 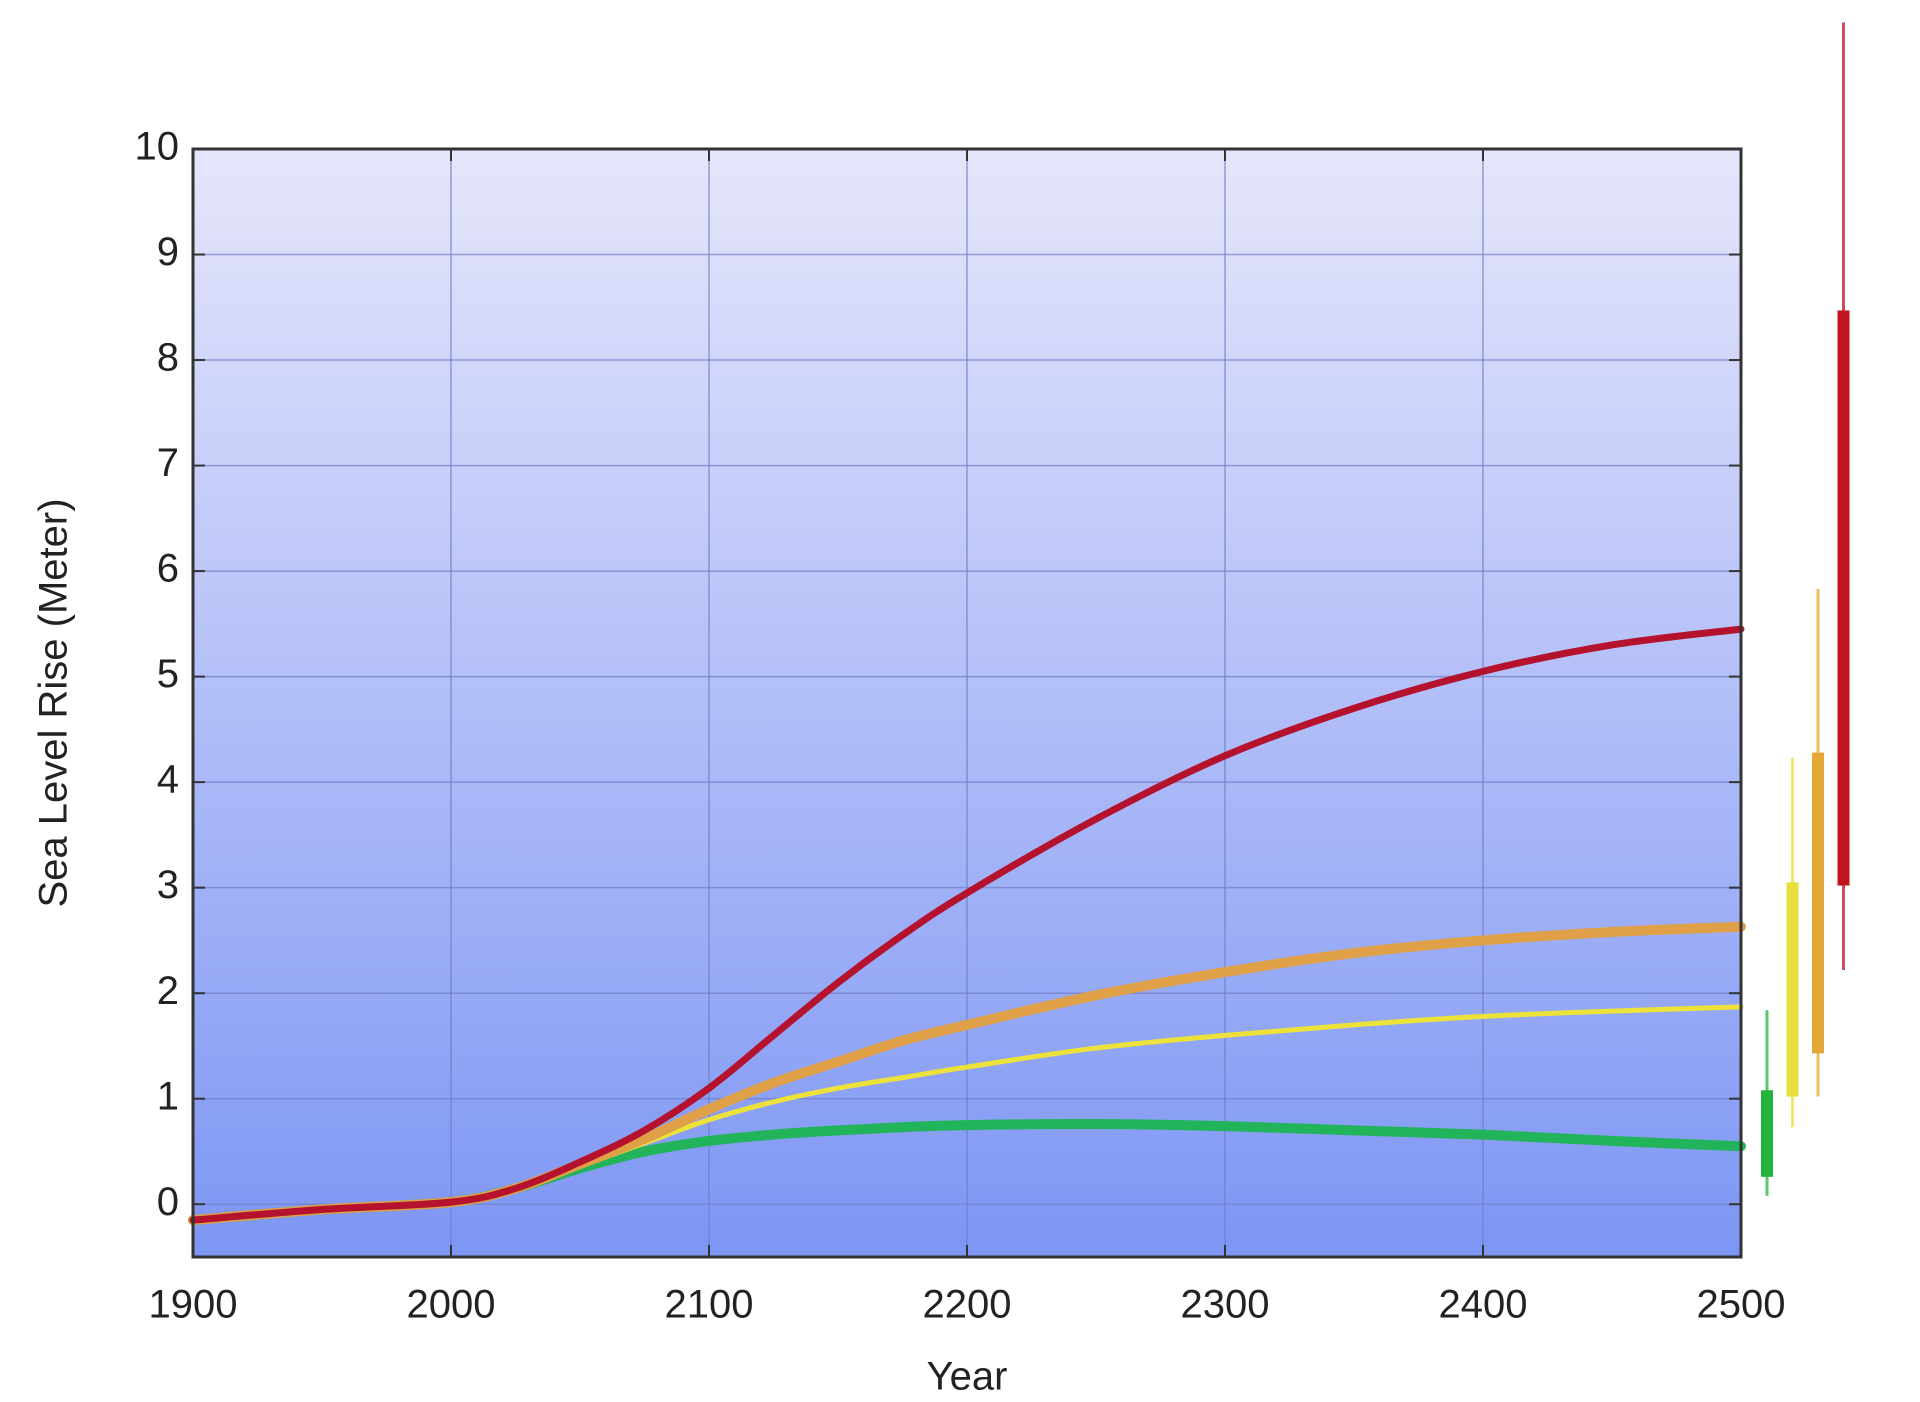 What do you see at coordinates (168, 991) in the screenshot?
I see `y-tick-label: 2` at bounding box center [168, 991].